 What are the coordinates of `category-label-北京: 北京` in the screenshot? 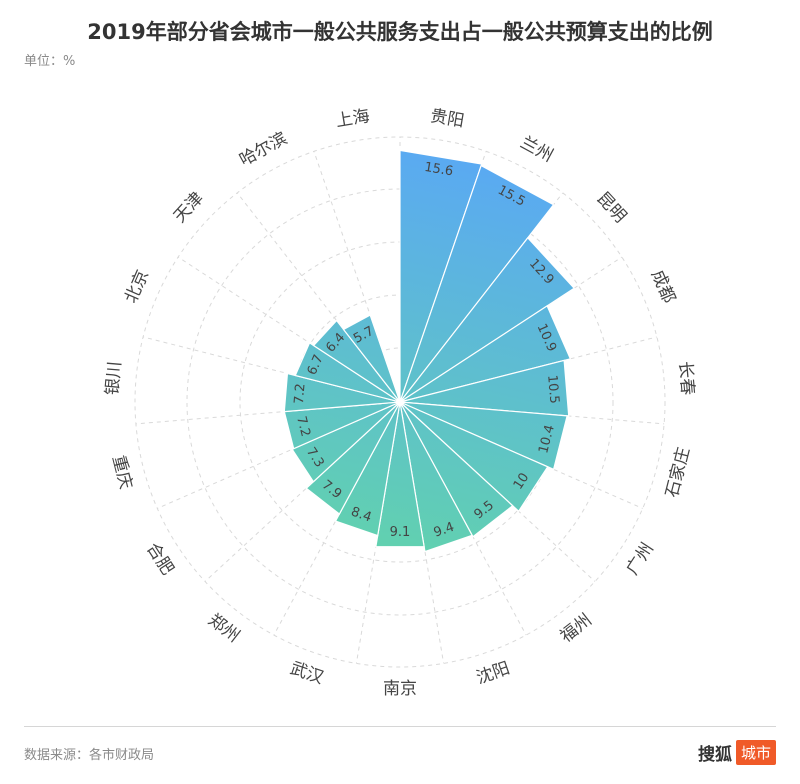 It's located at (137, 286).